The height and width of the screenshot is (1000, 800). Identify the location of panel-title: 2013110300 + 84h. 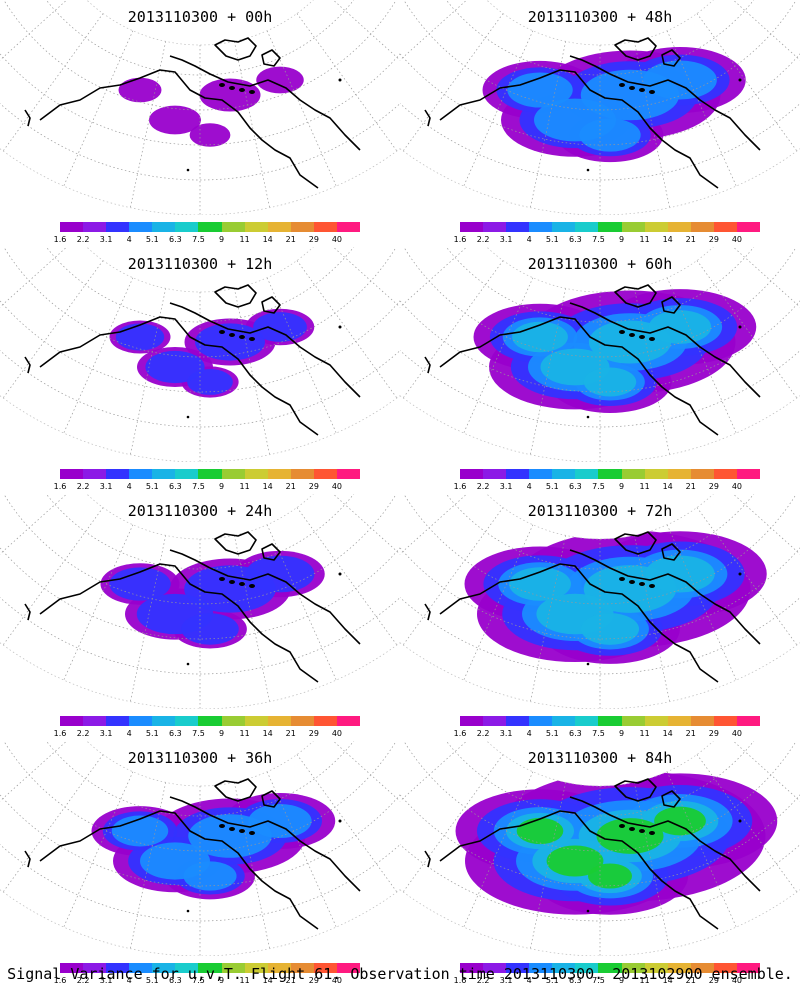
(600, 758).